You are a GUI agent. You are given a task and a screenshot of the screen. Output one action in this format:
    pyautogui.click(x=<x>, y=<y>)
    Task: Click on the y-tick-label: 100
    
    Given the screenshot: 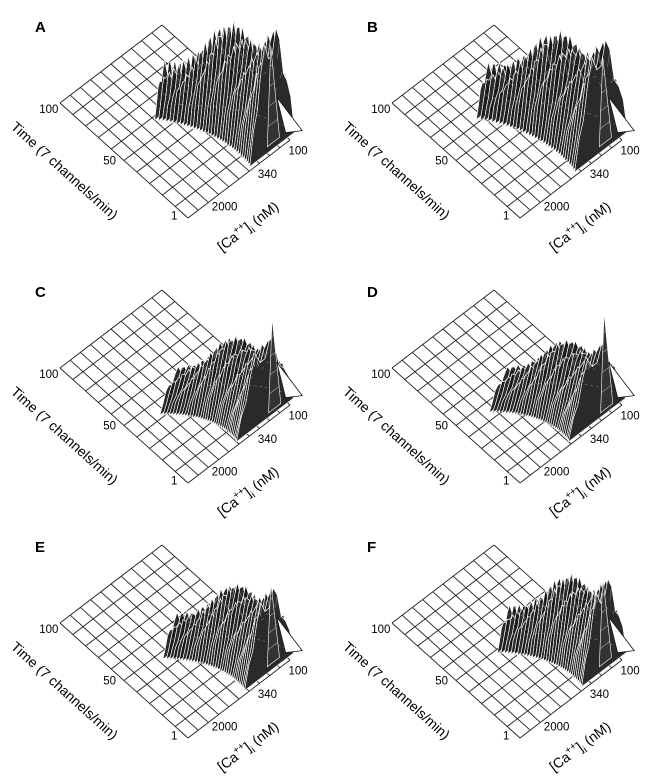 What is the action you would take?
    pyautogui.click(x=380, y=110)
    